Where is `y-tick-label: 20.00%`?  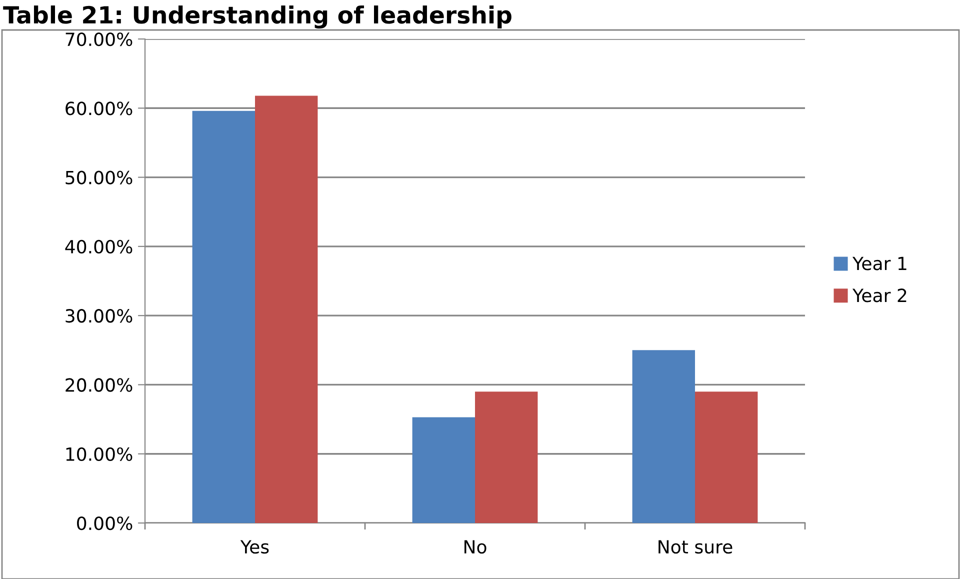 y-tick-label: 20.00% is located at coordinates (99, 385).